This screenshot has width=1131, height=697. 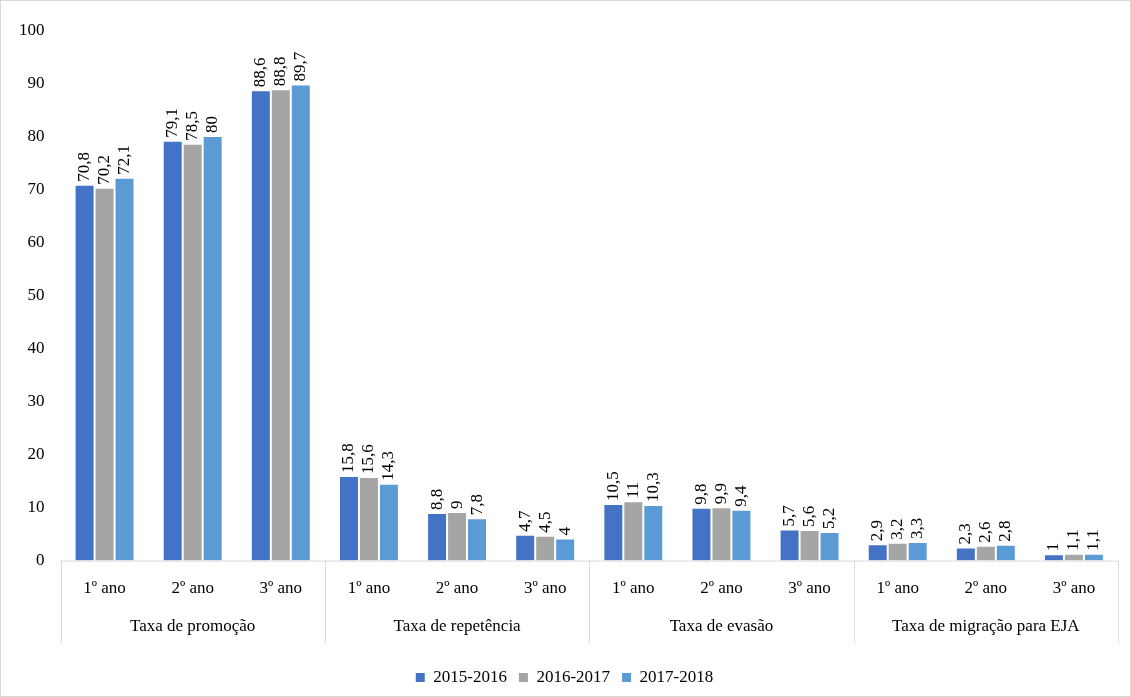 What do you see at coordinates (897, 529) in the screenshot?
I see `data-label: 3,2` at bounding box center [897, 529].